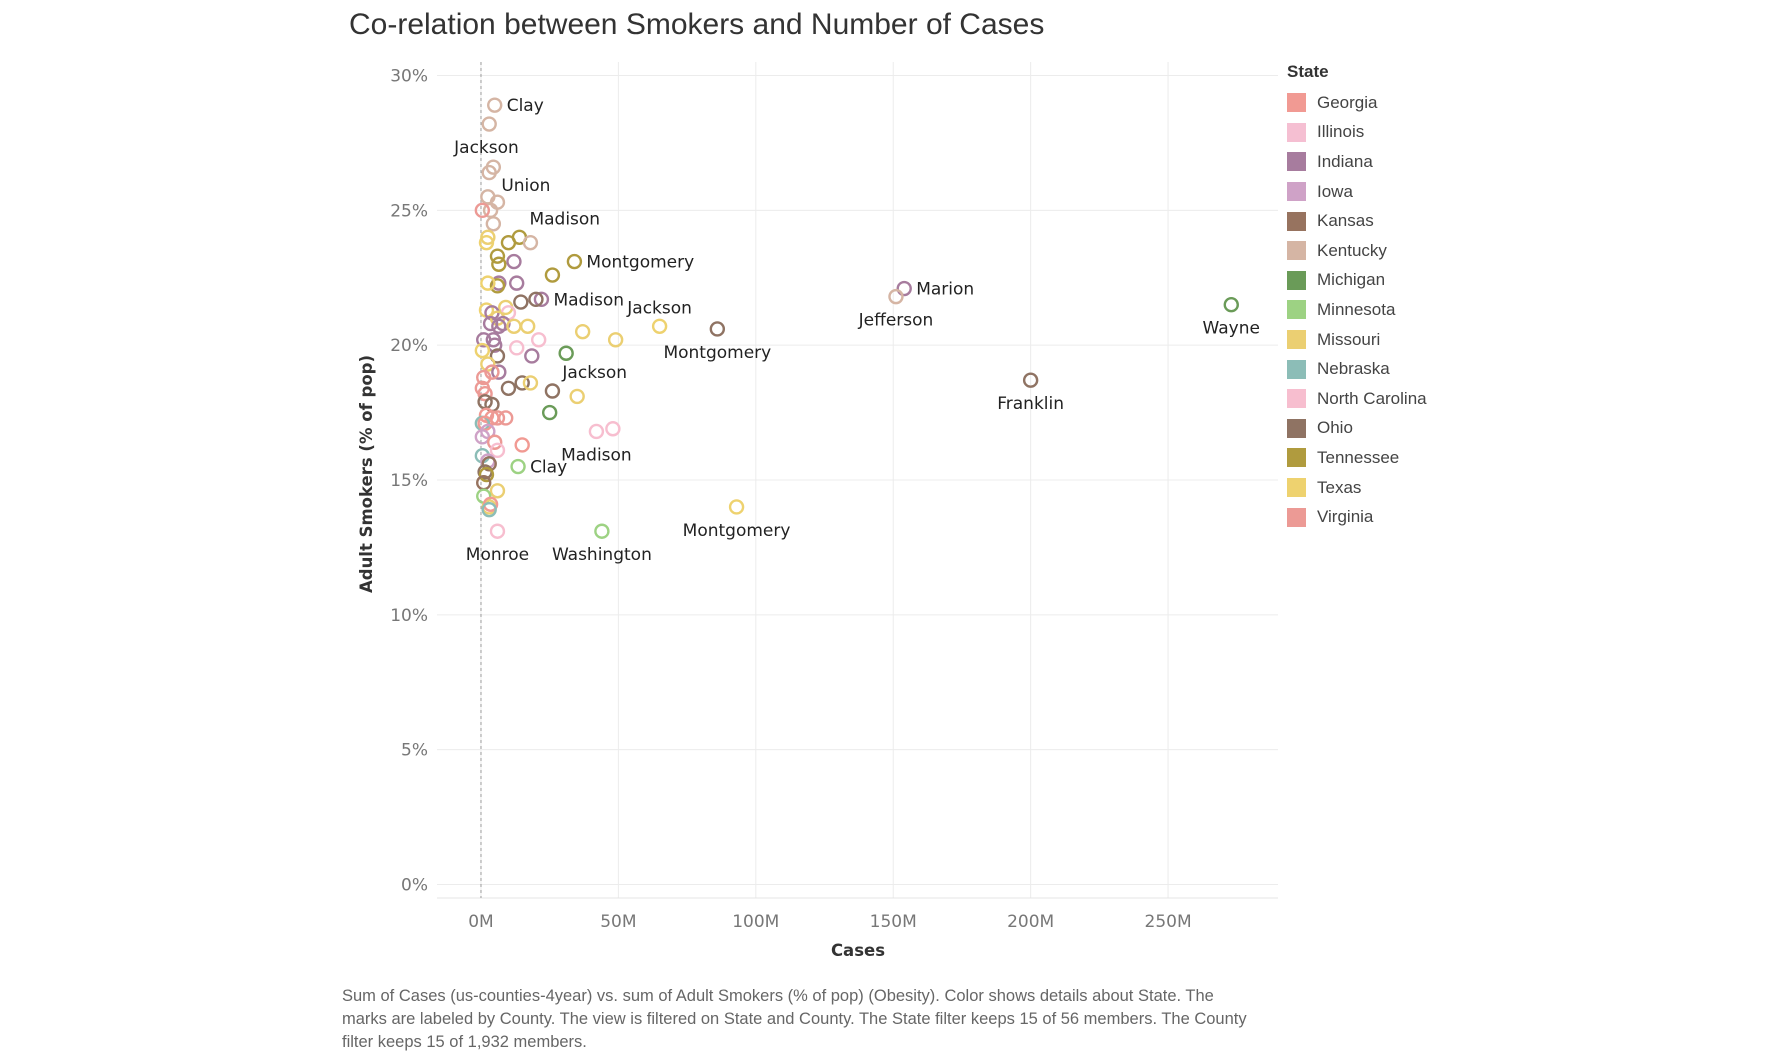 The height and width of the screenshot is (1058, 1780). I want to click on legend-item: Indiana, so click(1357, 162).